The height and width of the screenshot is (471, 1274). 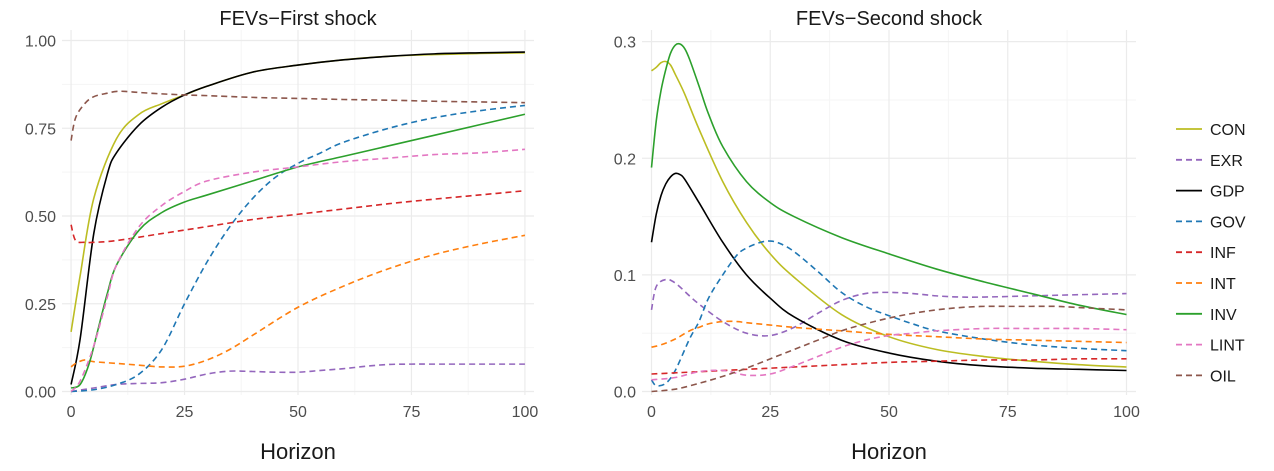 I want to click on chart-title: FEVs−First shock, so click(x=298, y=19).